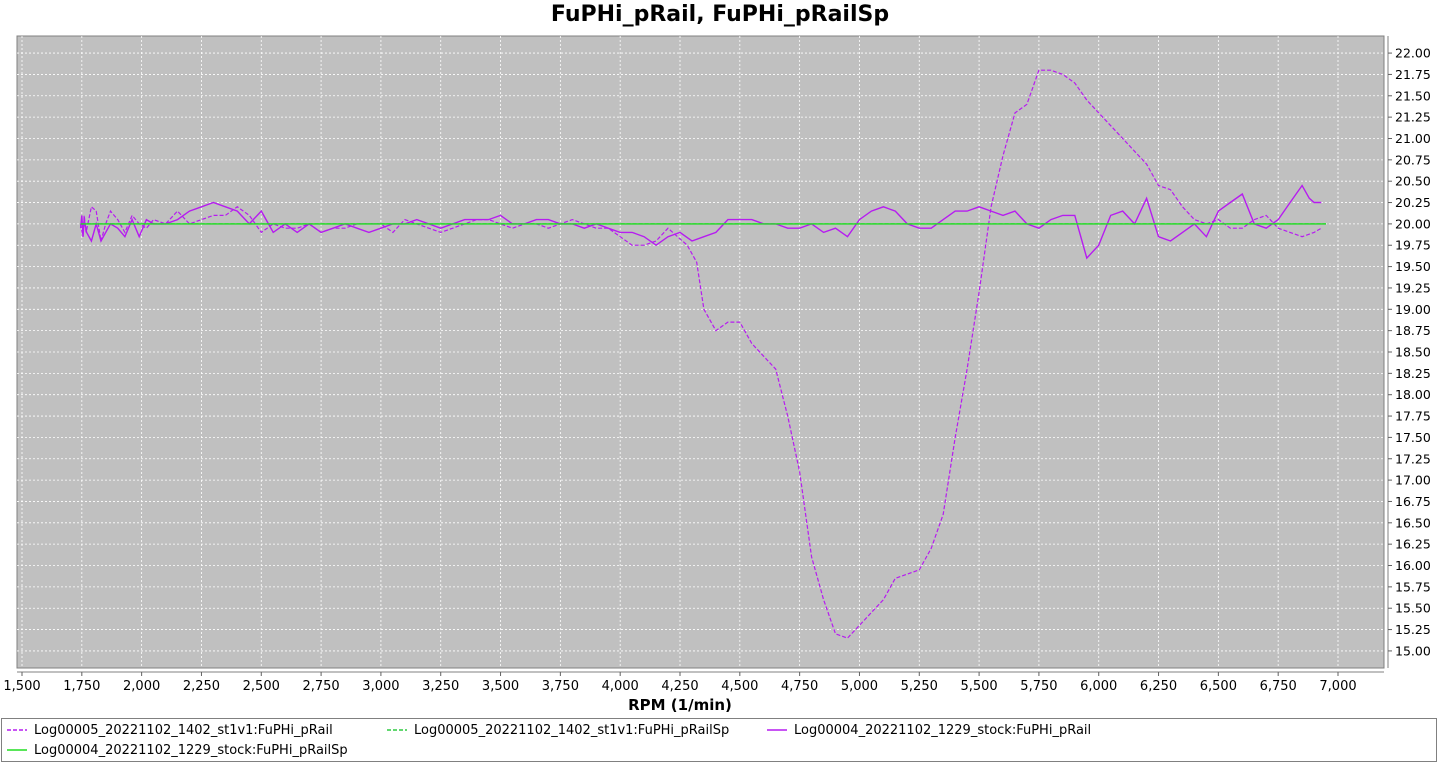 The height and width of the screenshot is (762, 1440). Describe the element at coordinates (1098, 686) in the screenshot. I see `x-tick-label: 6,000` at that location.